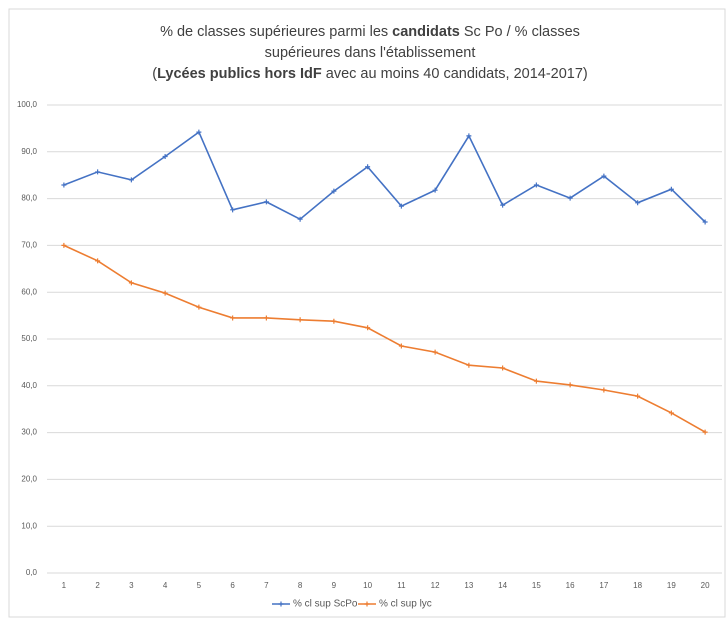 Image resolution: width=728 pixels, height=621 pixels. What do you see at coordinates (367, 585) in the screenshot?
I see `x-tick-label: 10` at bounding box center [367, 585].